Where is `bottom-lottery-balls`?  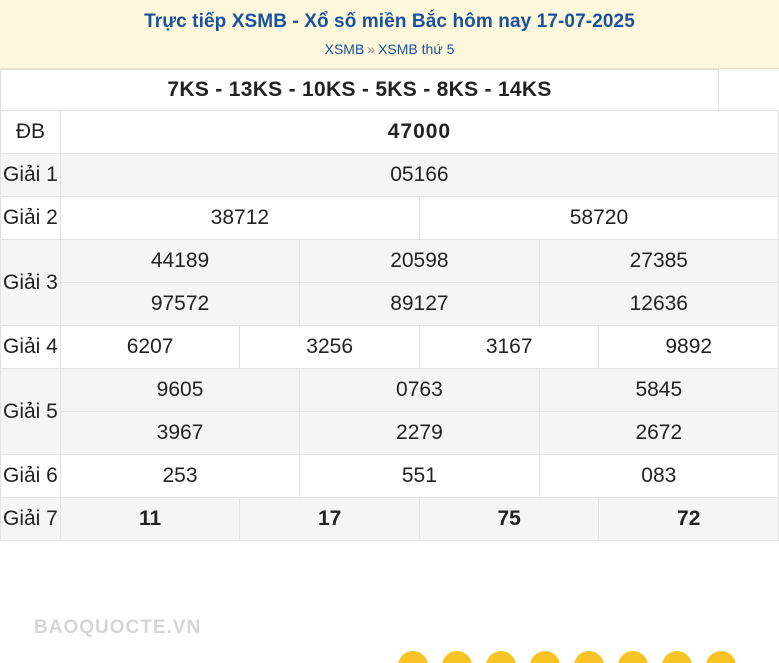 bottom-lottery-balls is located at coordinates (389, 657).